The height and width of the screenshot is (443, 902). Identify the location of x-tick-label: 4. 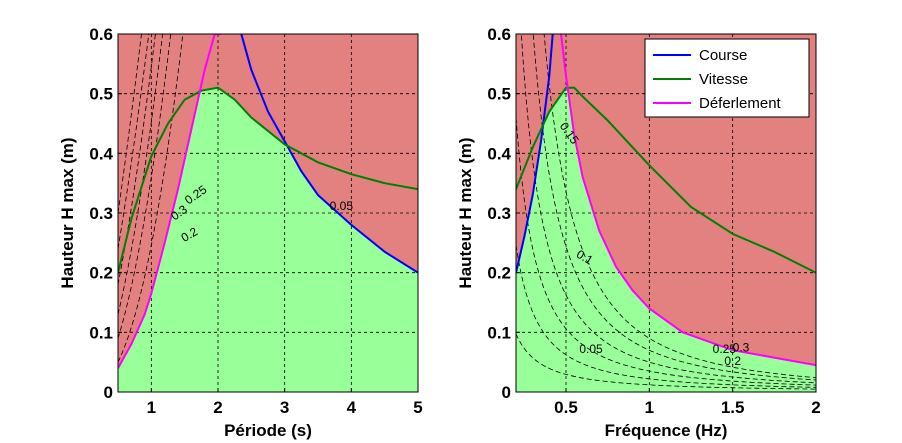
(352, 407).